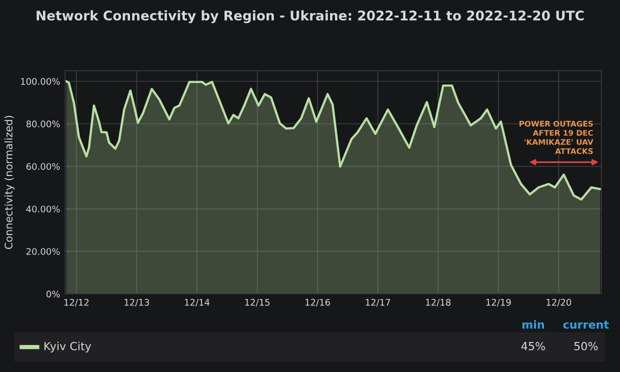  I want to click on chart-title: Network Connectivity by Region - Ukraine: 2022-12-11 to 2022-12-20 UTC, so click(310, 17).